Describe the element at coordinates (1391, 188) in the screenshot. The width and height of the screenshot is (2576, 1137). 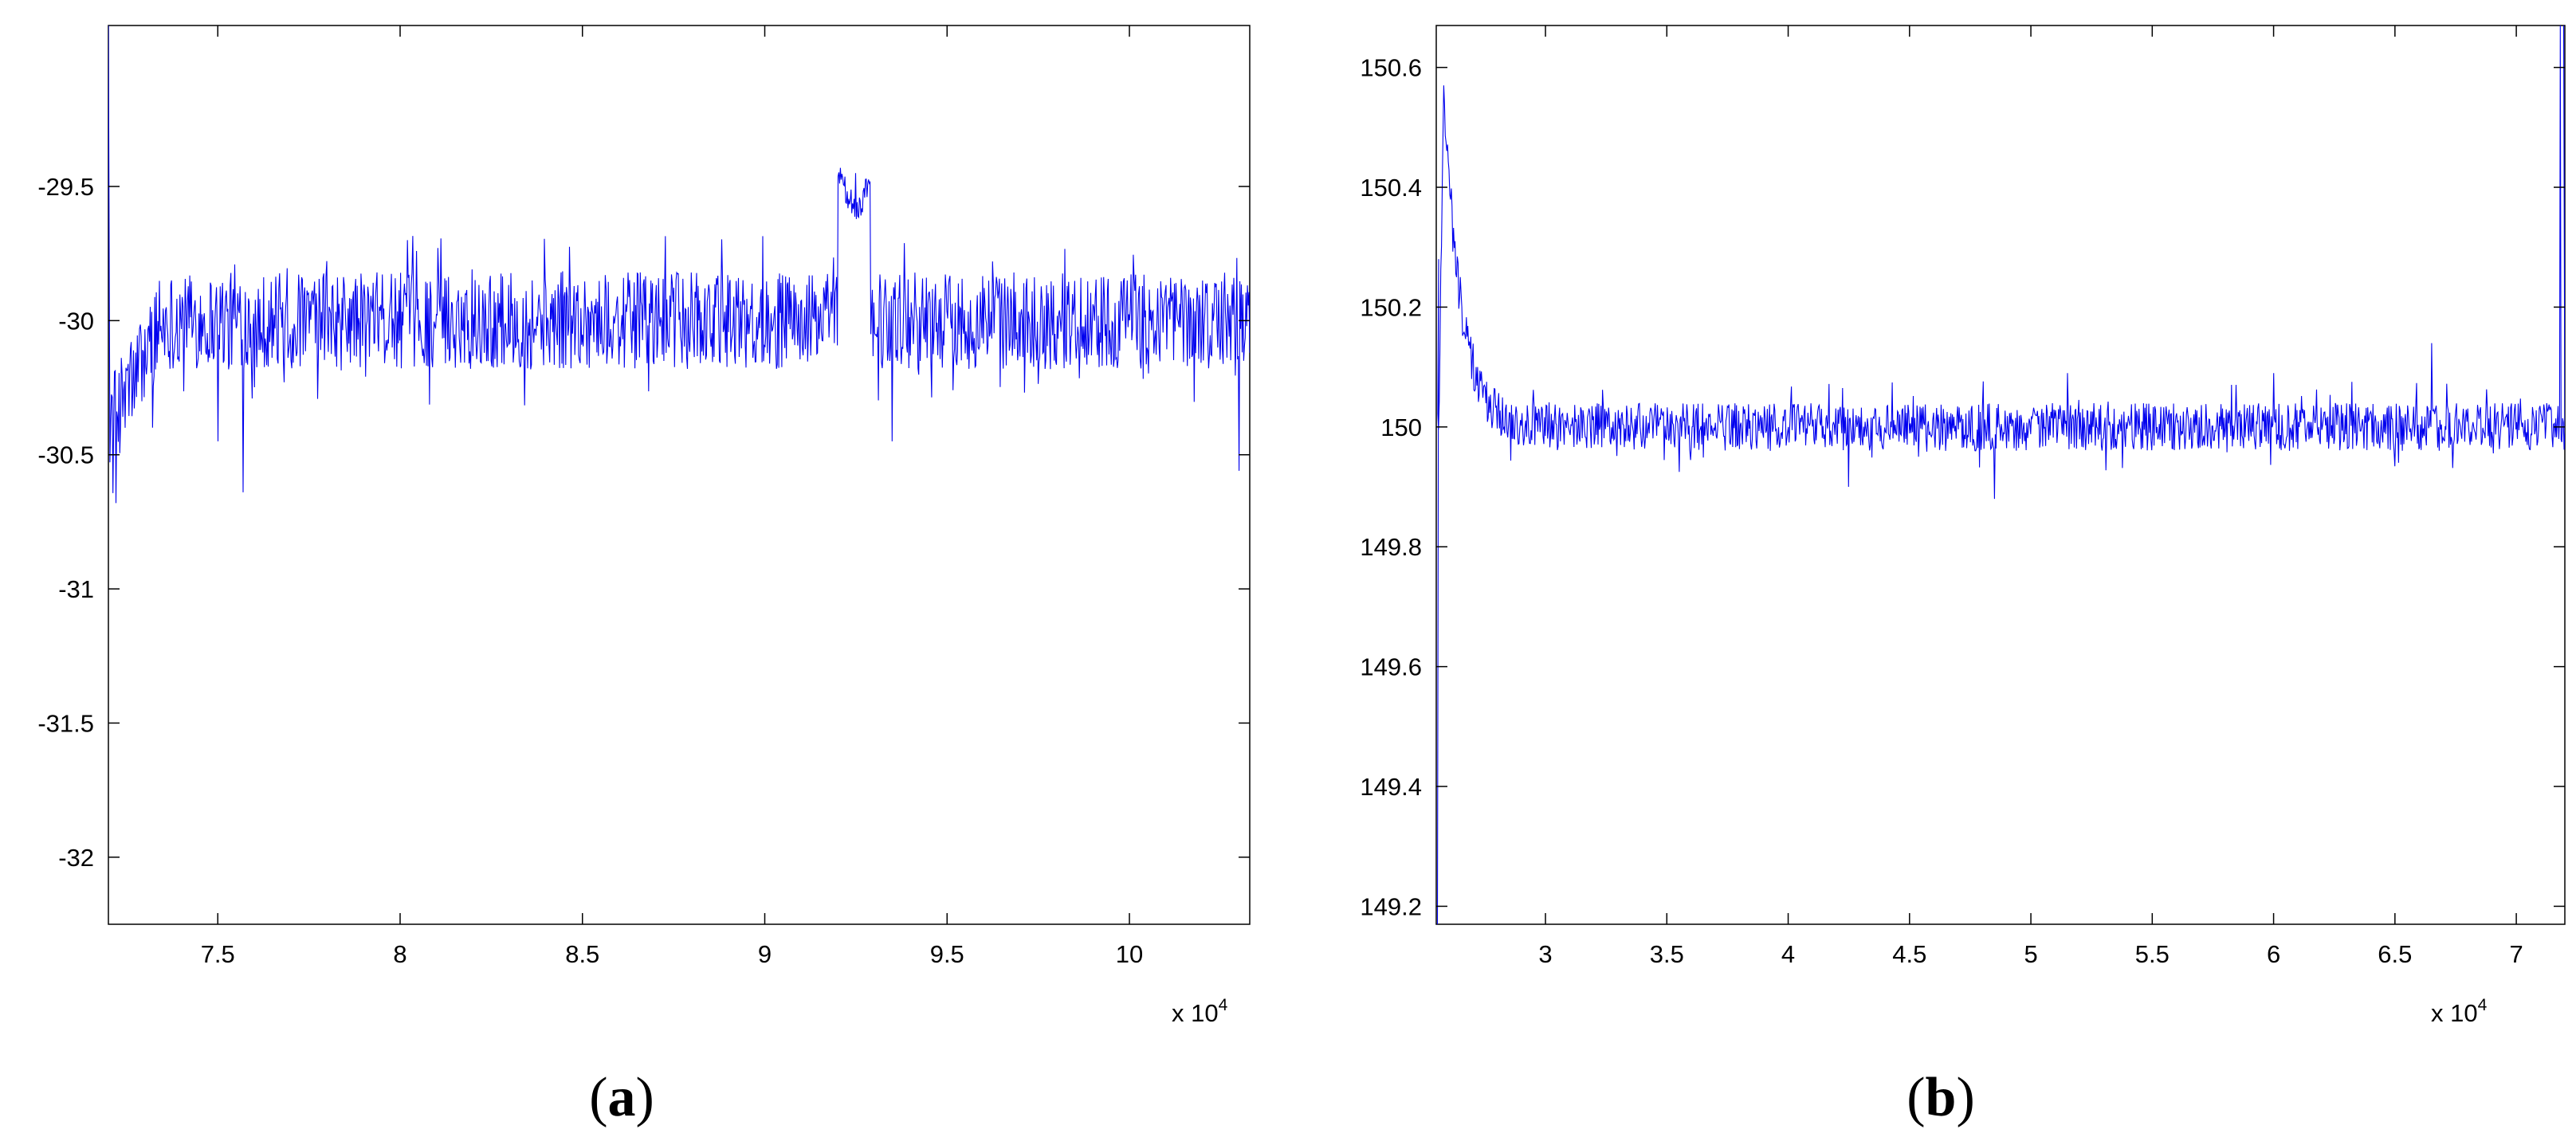
I see `y-tick-label: 150.4` at that location.